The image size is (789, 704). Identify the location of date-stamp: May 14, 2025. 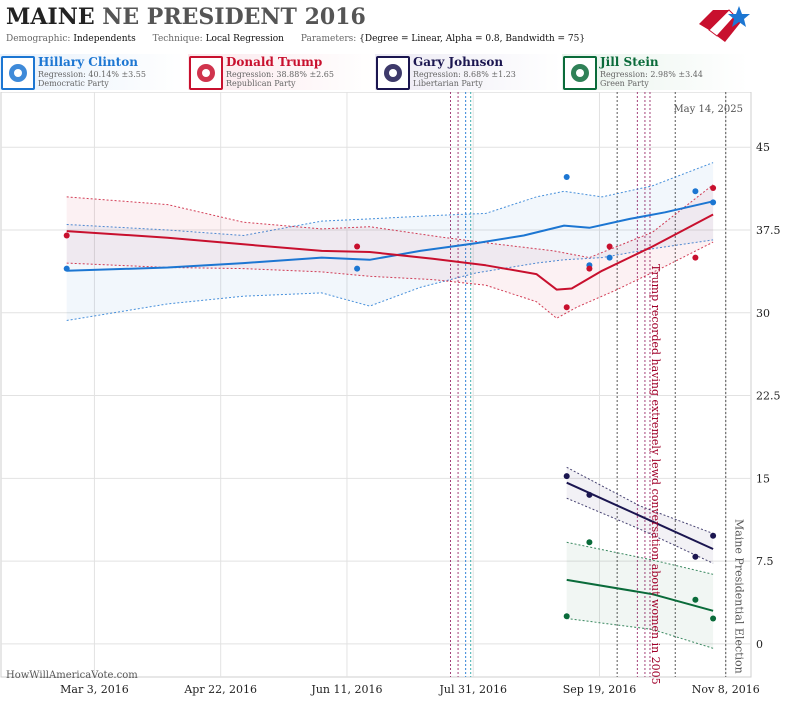
(708, 109).